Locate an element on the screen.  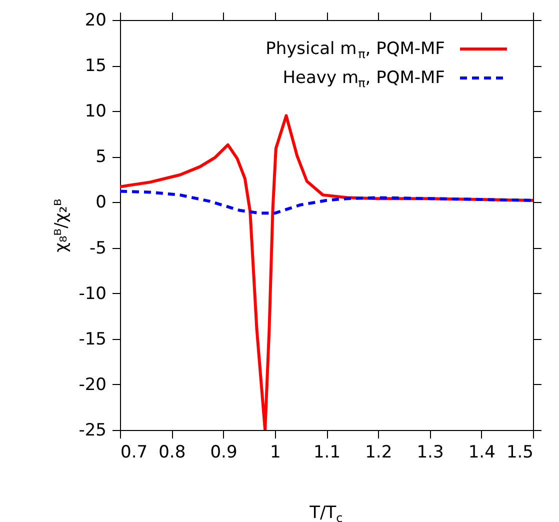
y-tick-label: 10 is located at coordinates (95, 112).